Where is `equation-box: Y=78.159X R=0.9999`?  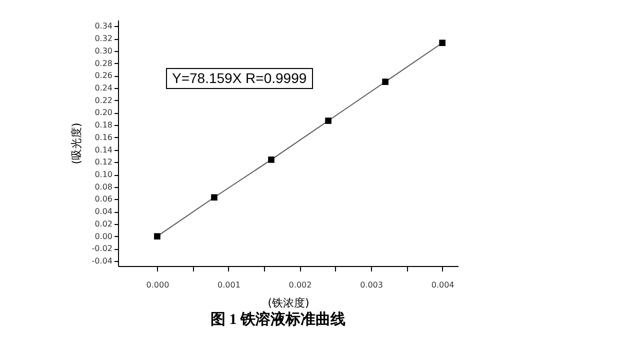
equation-box: Y=78.159X R=0.9999 is located at coordinates (239, 78).